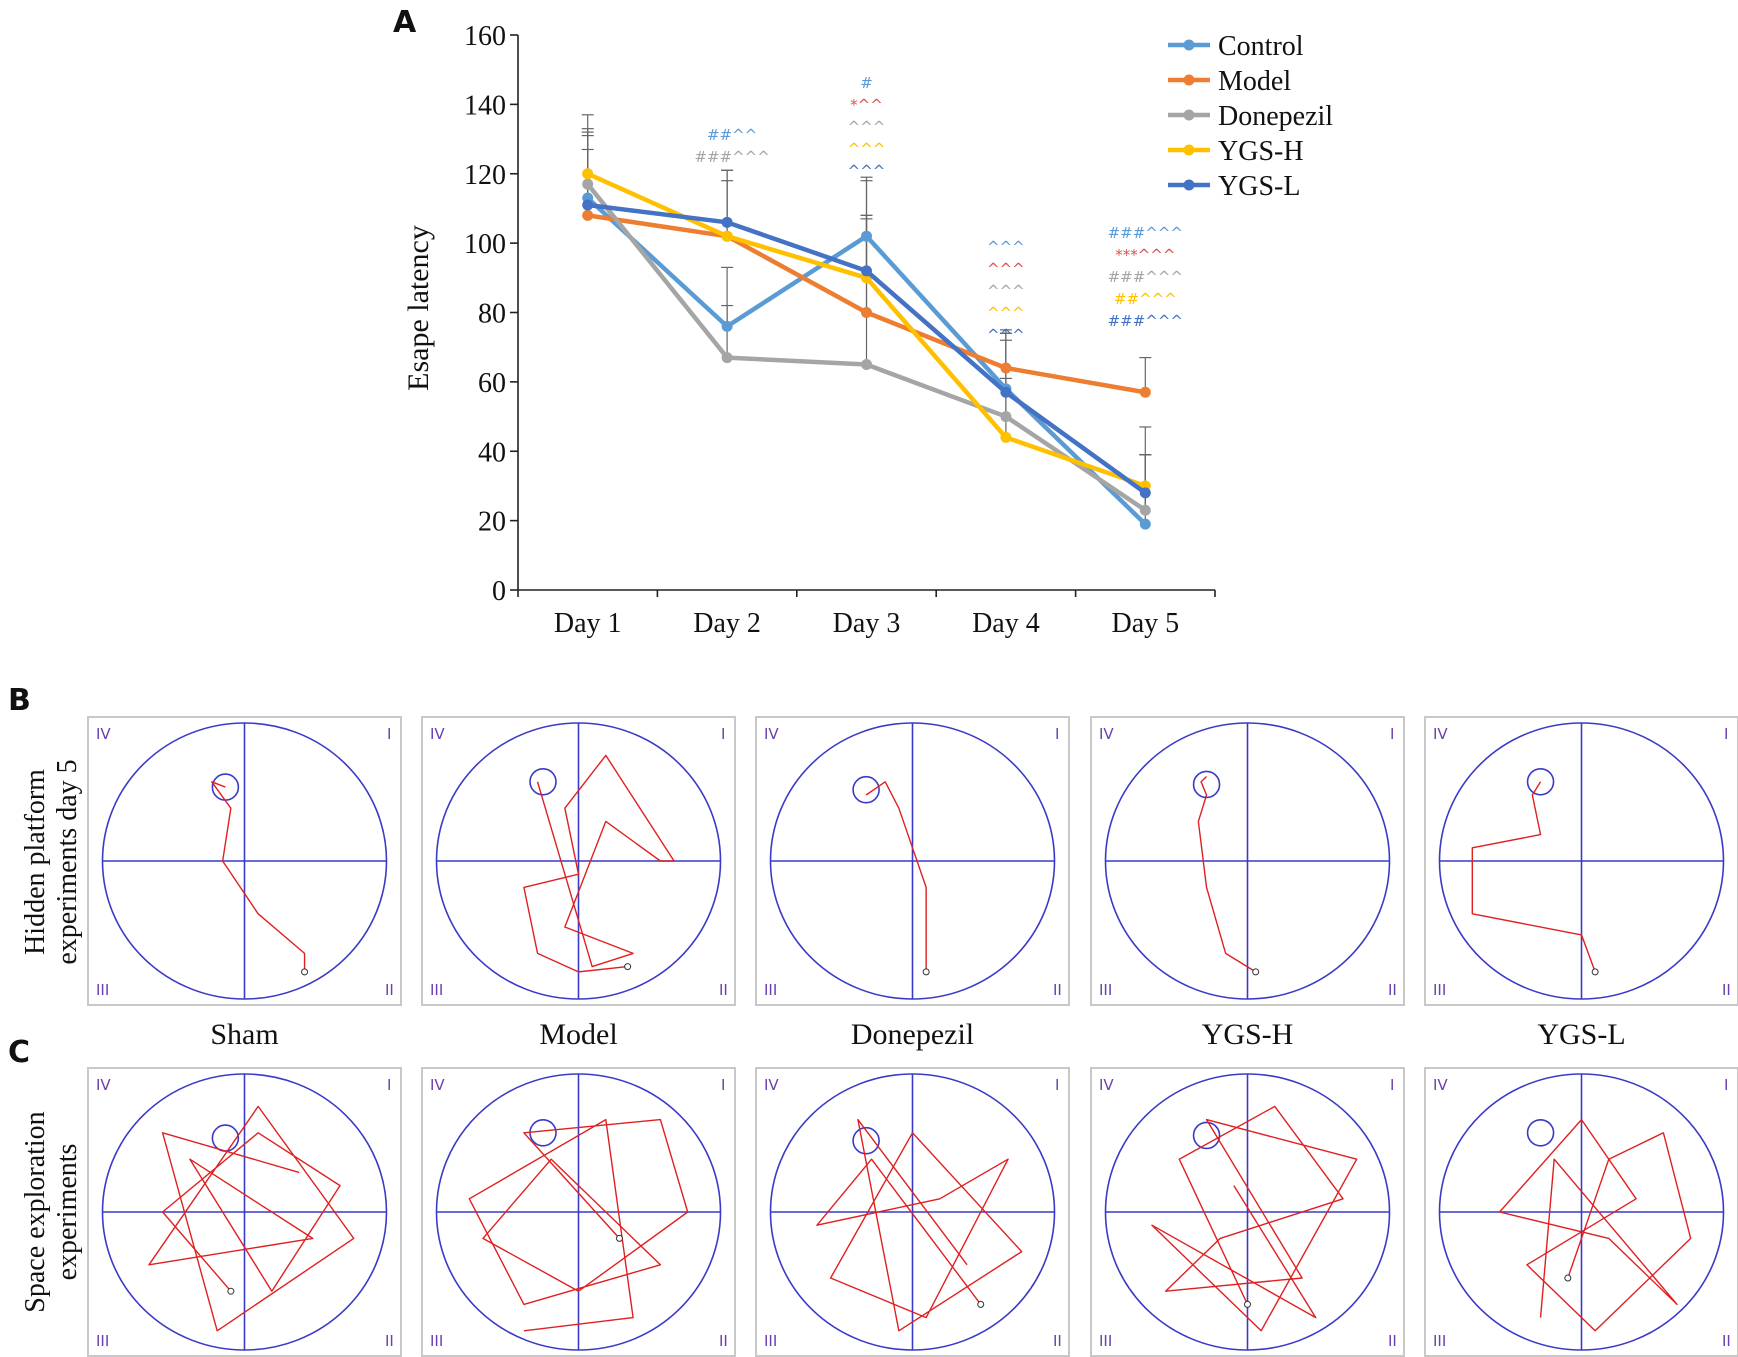 This screenshot has height=1357, width=1738. Describe the element at coordinates (485, 244) in the screenshot. I see `y-tick-label: 100` at that location.